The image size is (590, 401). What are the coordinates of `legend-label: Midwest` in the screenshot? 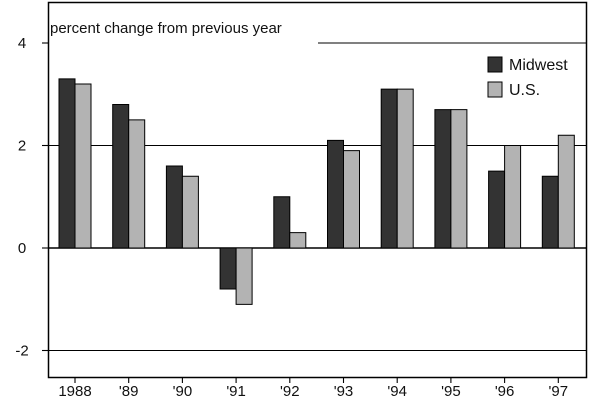 It's located at (538, 65).